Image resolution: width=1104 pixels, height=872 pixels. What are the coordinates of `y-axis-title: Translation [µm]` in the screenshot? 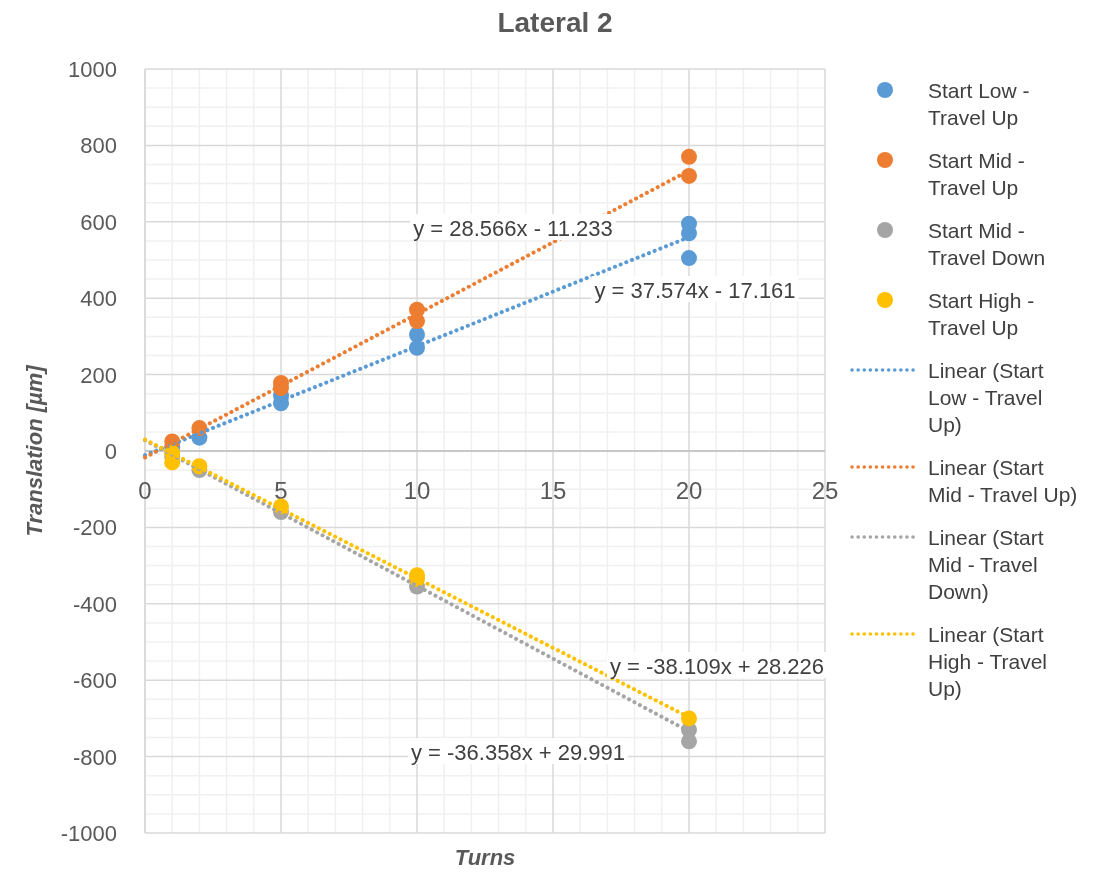 It's located at (34, 450).